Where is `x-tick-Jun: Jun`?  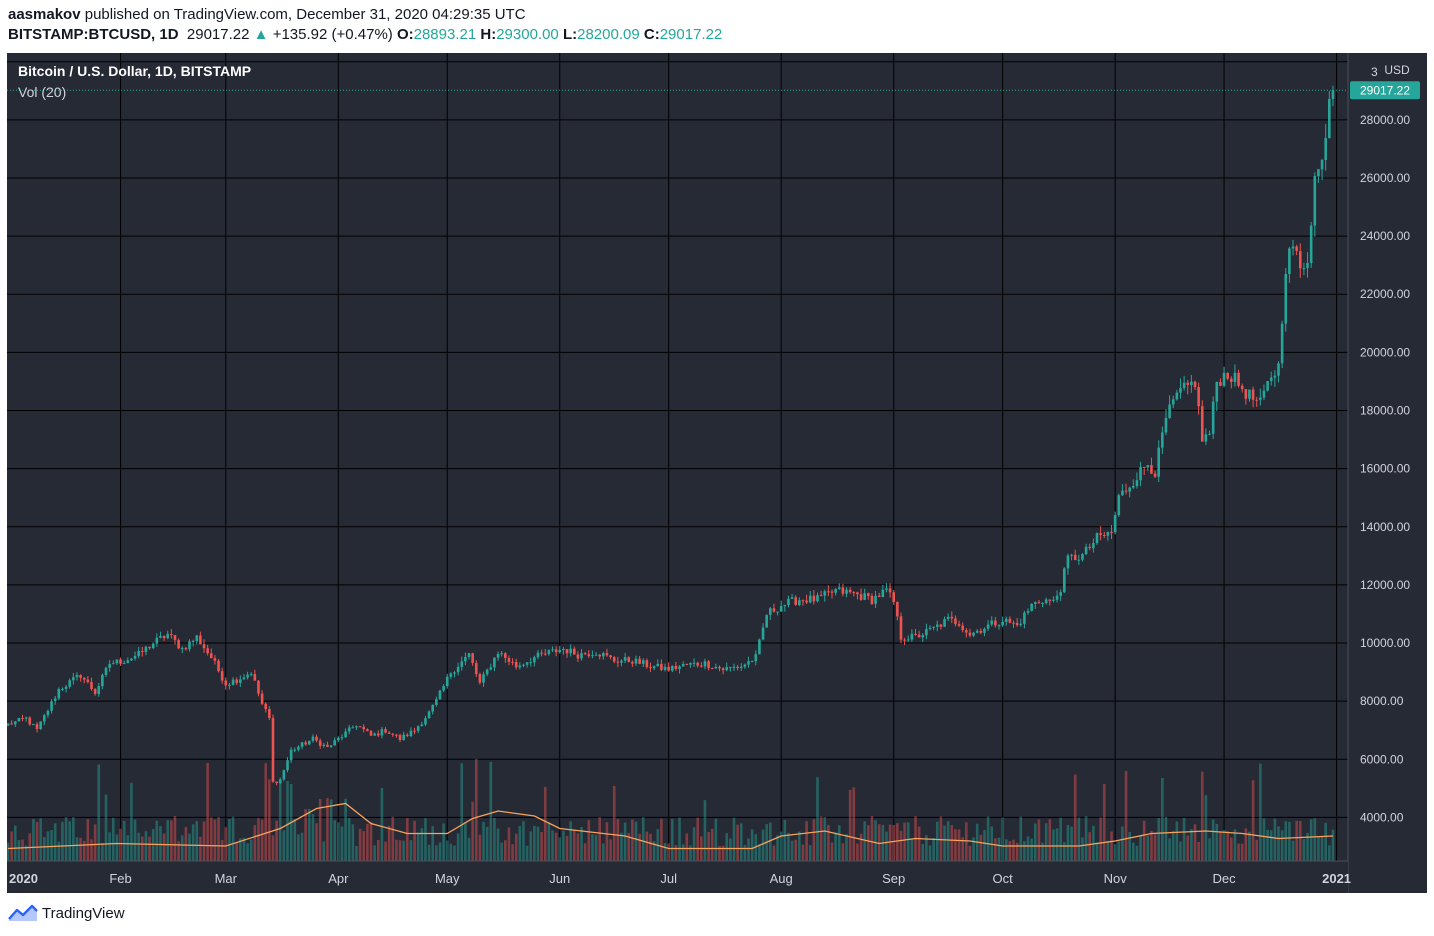
x-tick-Jun: Jun is located at coordinates (559, 878).